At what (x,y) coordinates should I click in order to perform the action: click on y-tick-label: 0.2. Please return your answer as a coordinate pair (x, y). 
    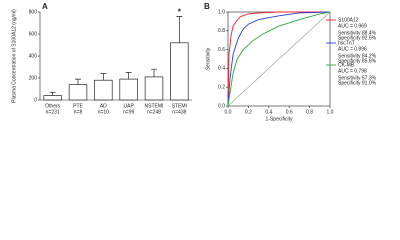
    Looking at the image, I should click on (221, 88).